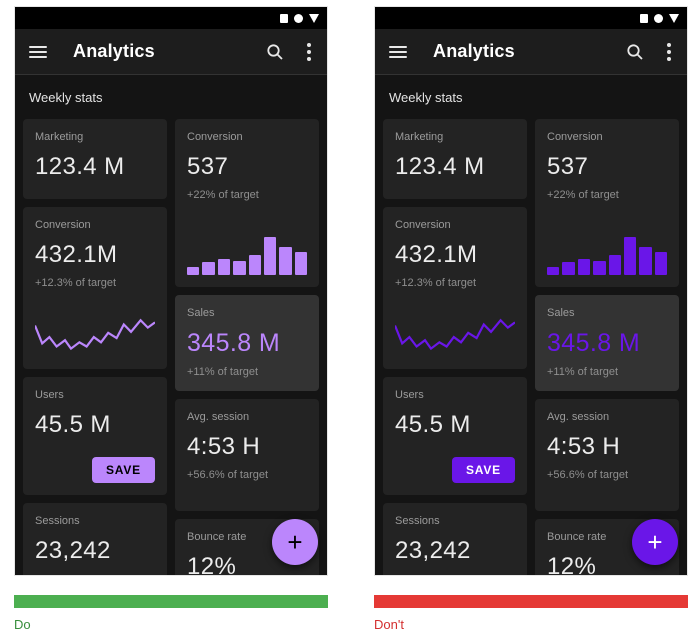 The height and width of the screenshot is (640, 698). I want to click on do-caption: Do, so click(22, 624).